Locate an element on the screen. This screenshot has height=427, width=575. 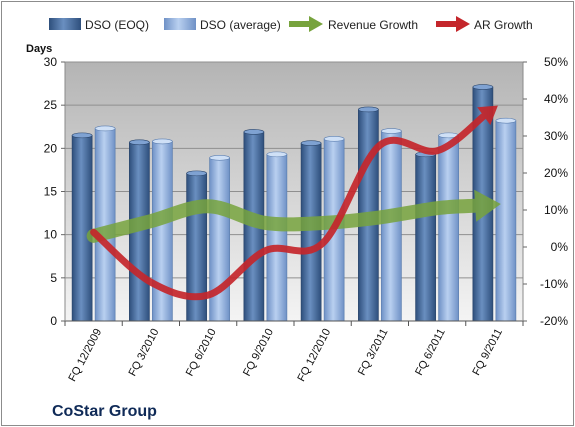
y-tick-label: 5 is located at coordinates (53, 278).